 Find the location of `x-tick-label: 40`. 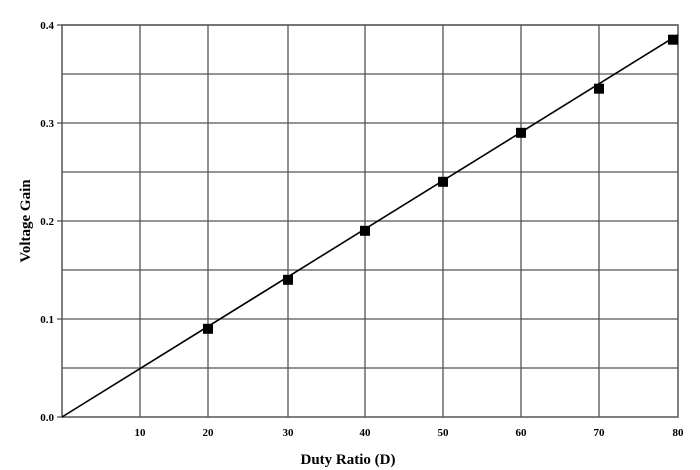

x-tick-label: 40 is located at coordinates (366, 433).